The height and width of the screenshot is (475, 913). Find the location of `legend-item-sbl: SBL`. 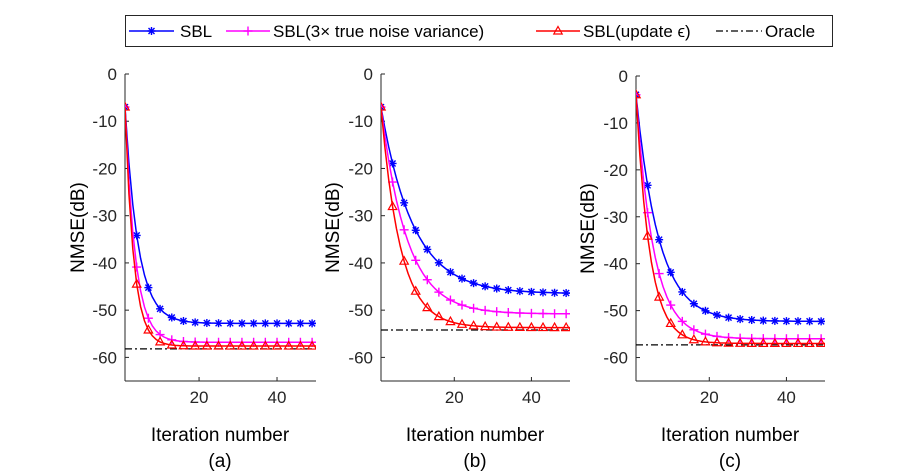

legend-item-sbl: SBL is located at coordinates (170, 31).